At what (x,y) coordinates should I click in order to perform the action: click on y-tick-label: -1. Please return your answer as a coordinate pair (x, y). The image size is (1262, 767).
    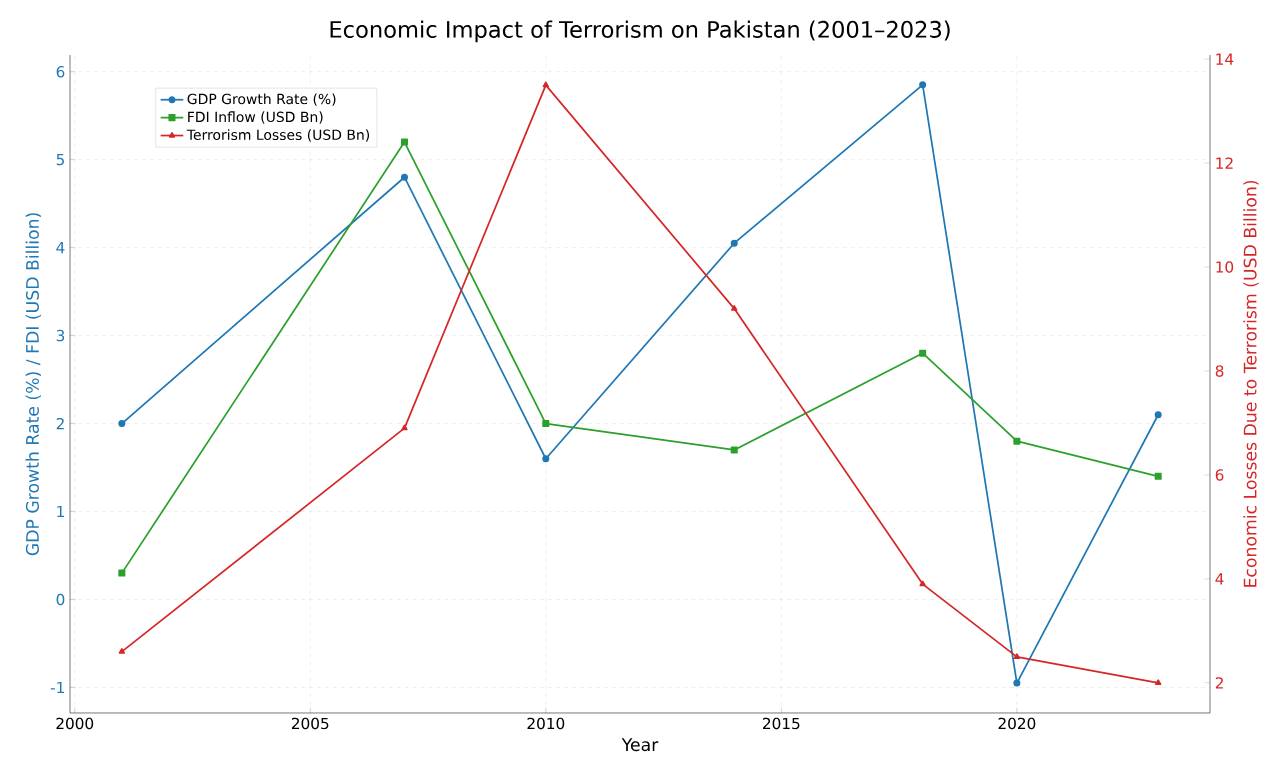
    Looking at the image, I should click on (57, 687).